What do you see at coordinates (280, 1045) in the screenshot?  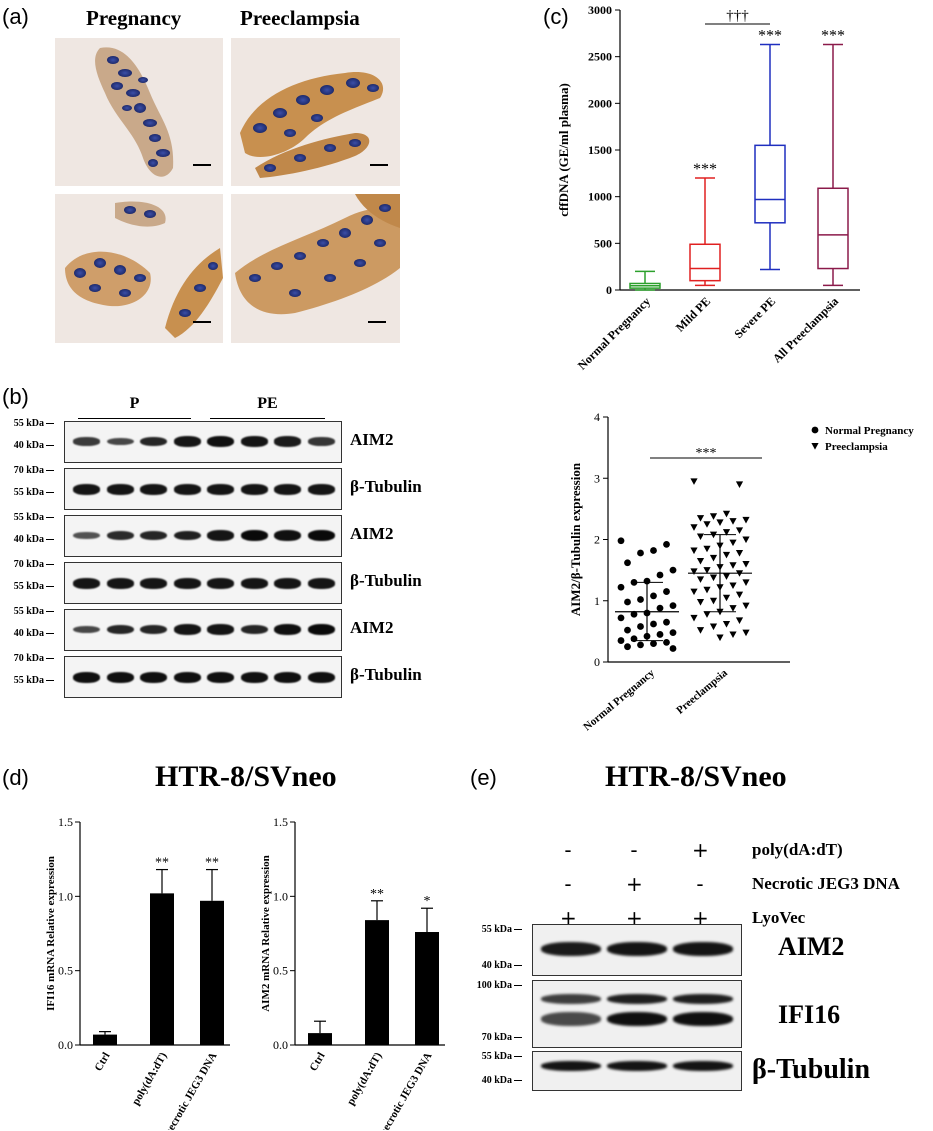 I see `y-tick-label: 0.0` at bounding box center [280, 1045].